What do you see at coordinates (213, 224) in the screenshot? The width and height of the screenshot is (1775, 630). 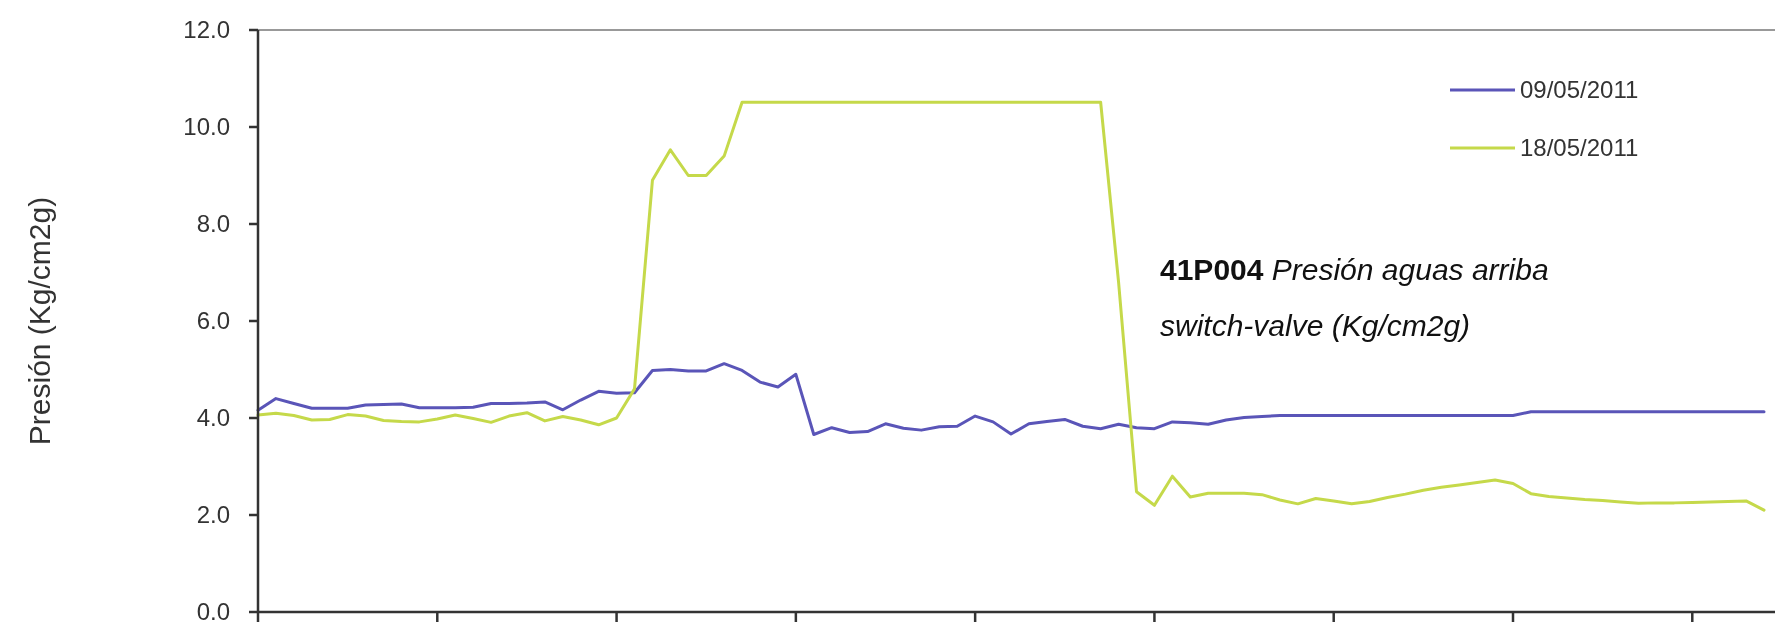 I see `y-tick-label: 8.0` at bounding box center [213, 224].